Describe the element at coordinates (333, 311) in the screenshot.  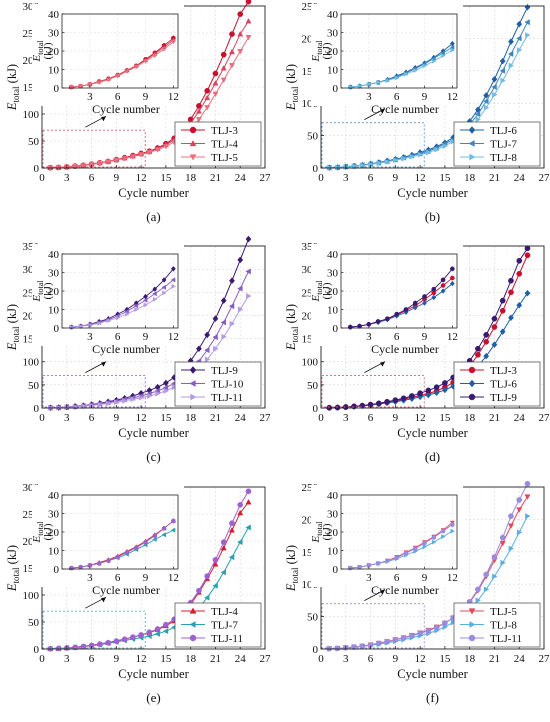
I see `inset-y-tick-label: 10` at that location.